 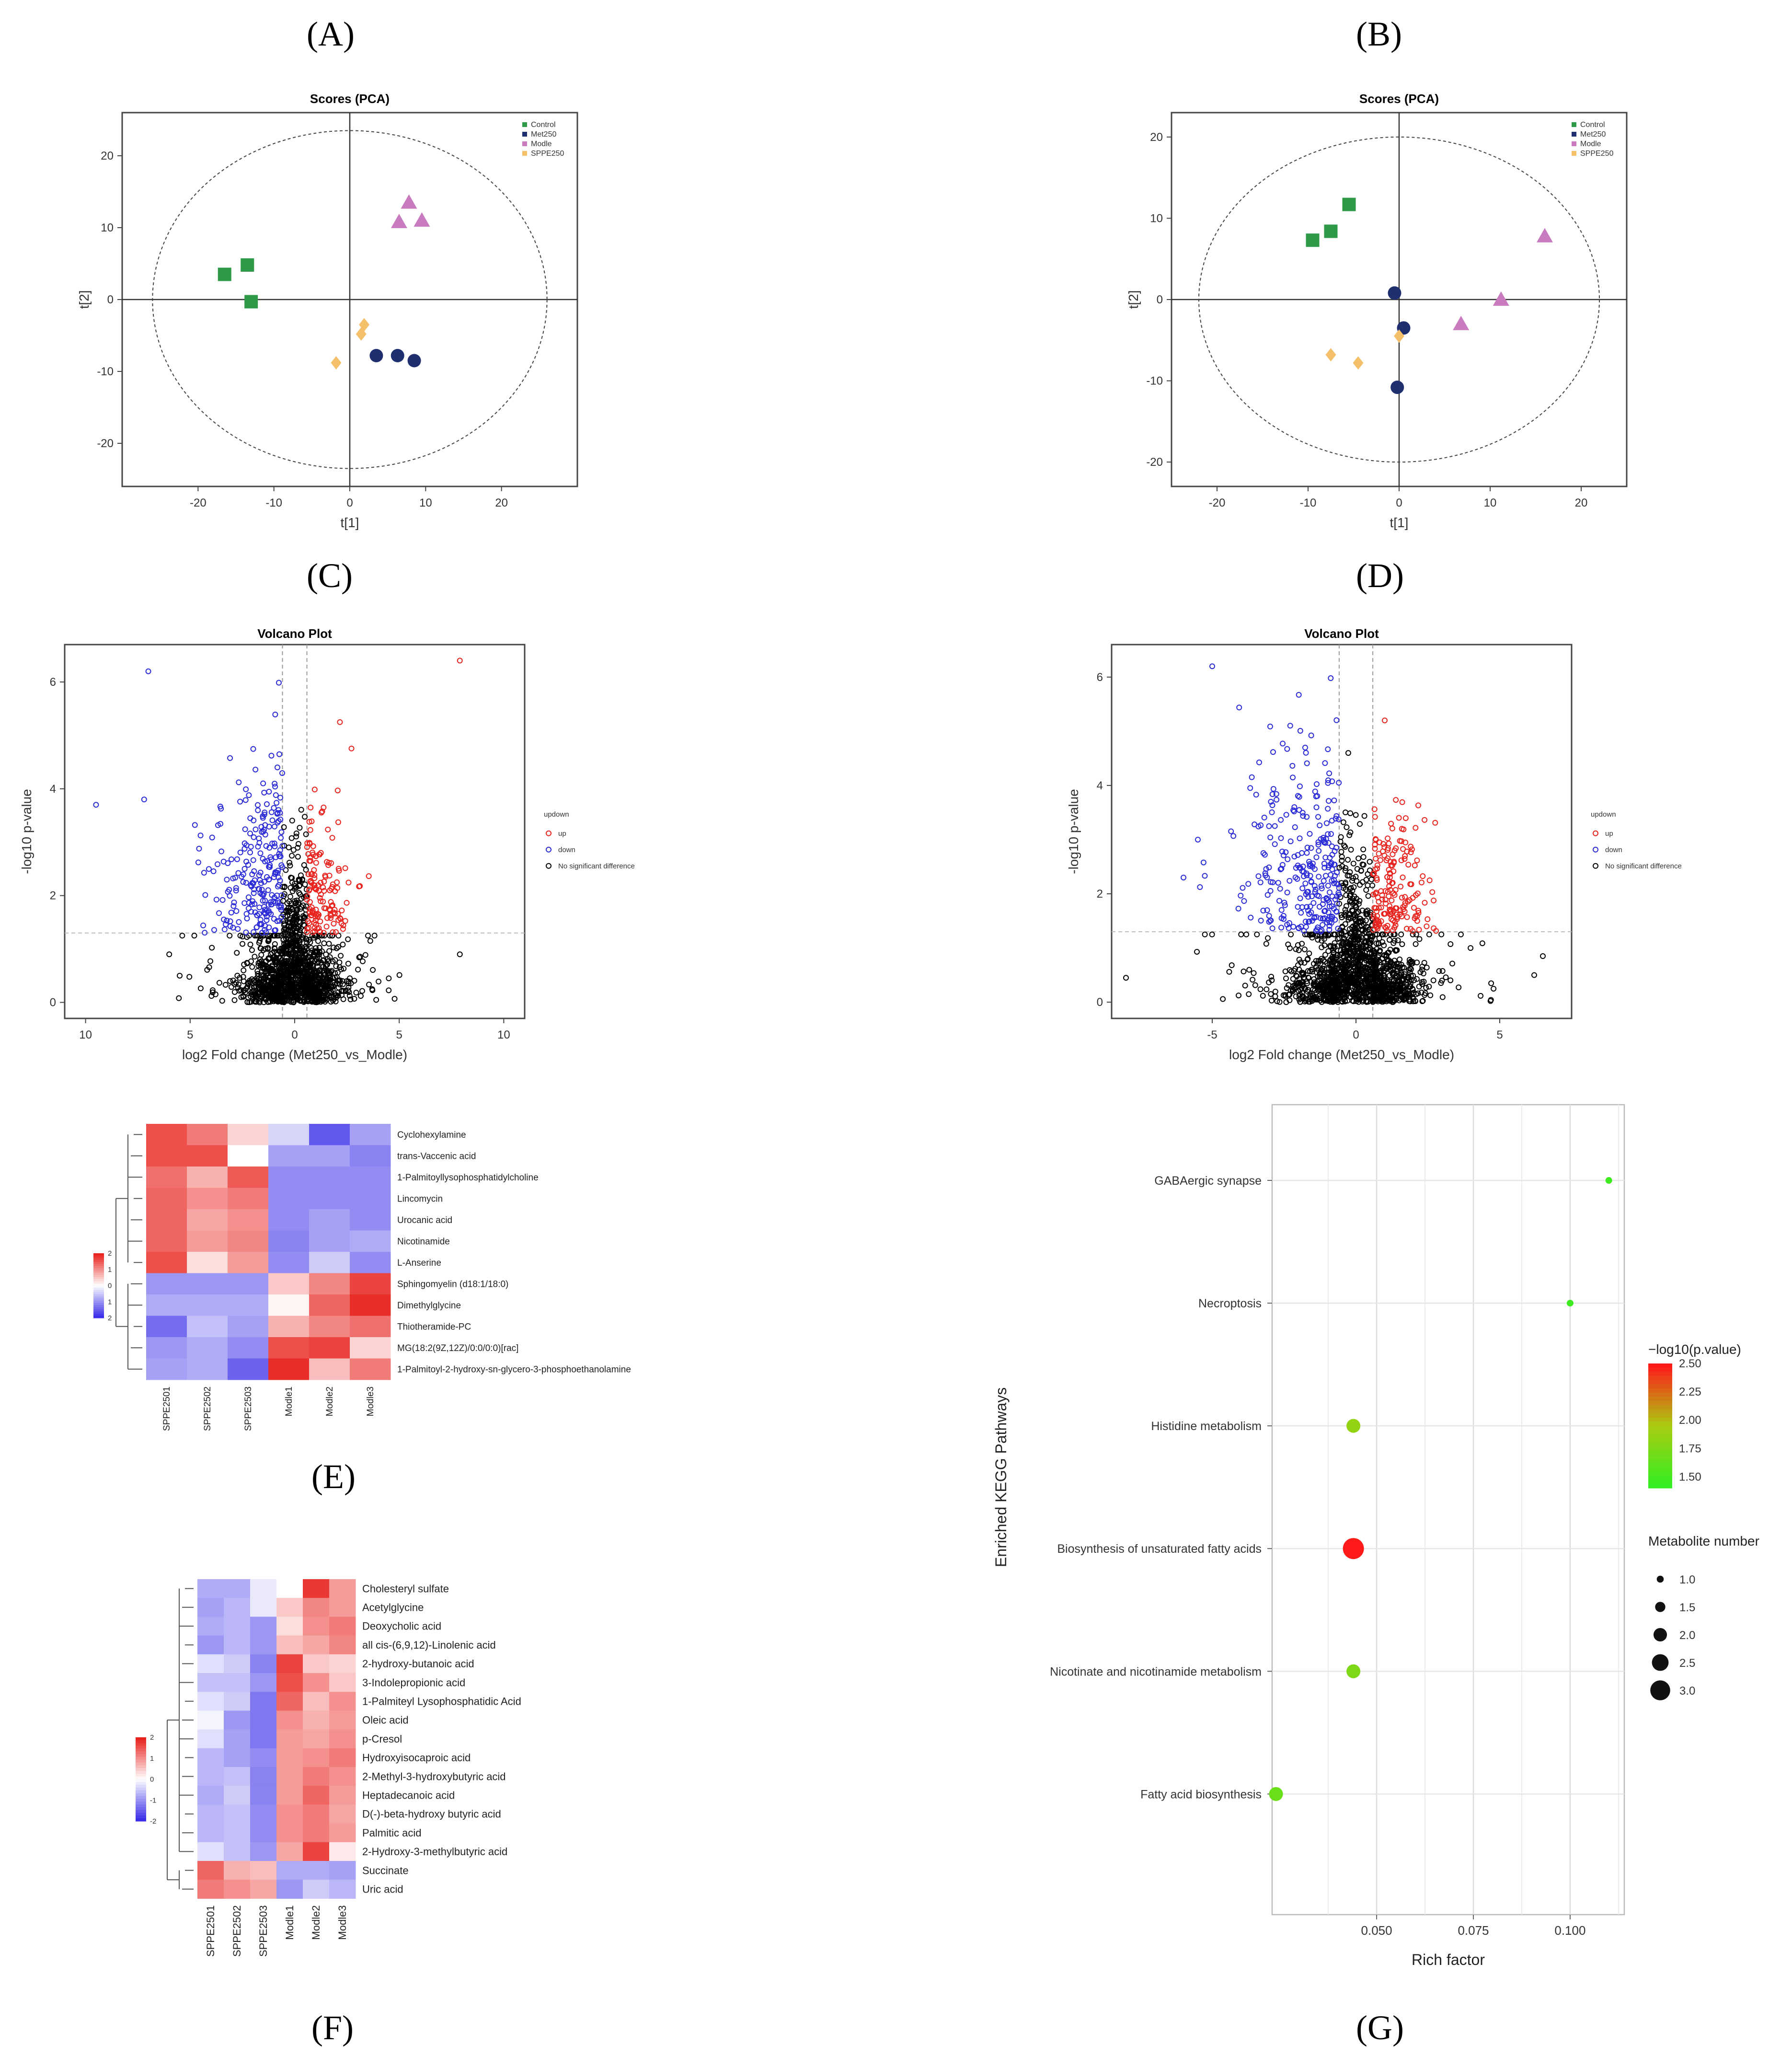 What do you see at coordinates (1703, 1541) in the screenshot?
I see `size-legend-title: Metabolite number` at bounding box center [1703, 1541].